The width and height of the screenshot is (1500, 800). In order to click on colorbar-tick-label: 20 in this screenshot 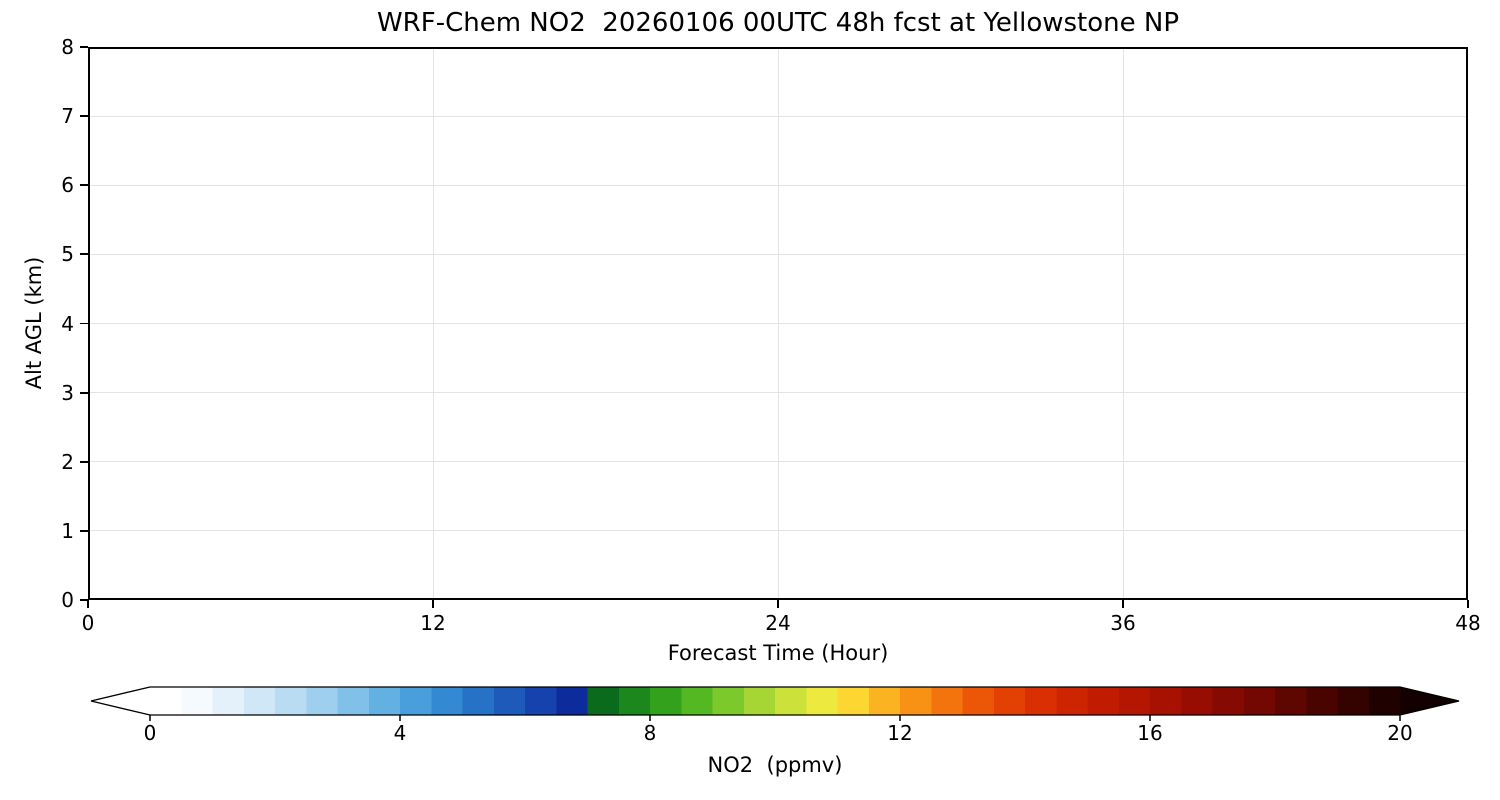, I will do `click(1400, 733)`.